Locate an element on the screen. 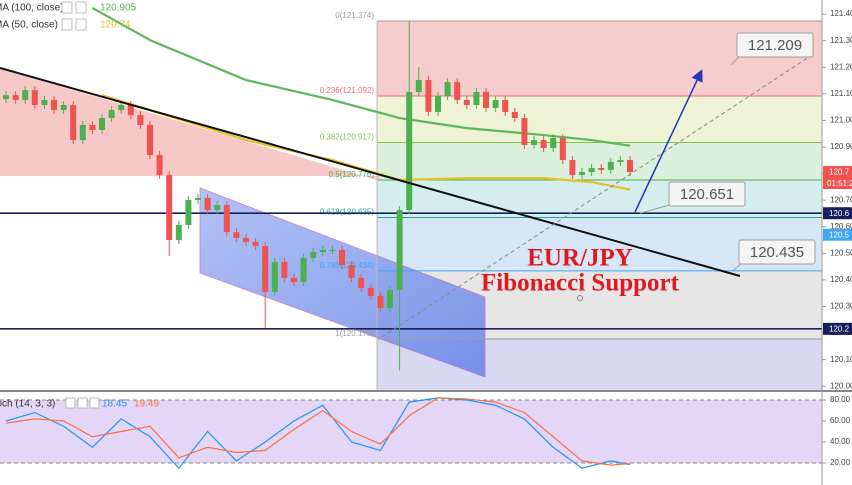  callout-label: 120.435 is located at coordinates (777, 252).